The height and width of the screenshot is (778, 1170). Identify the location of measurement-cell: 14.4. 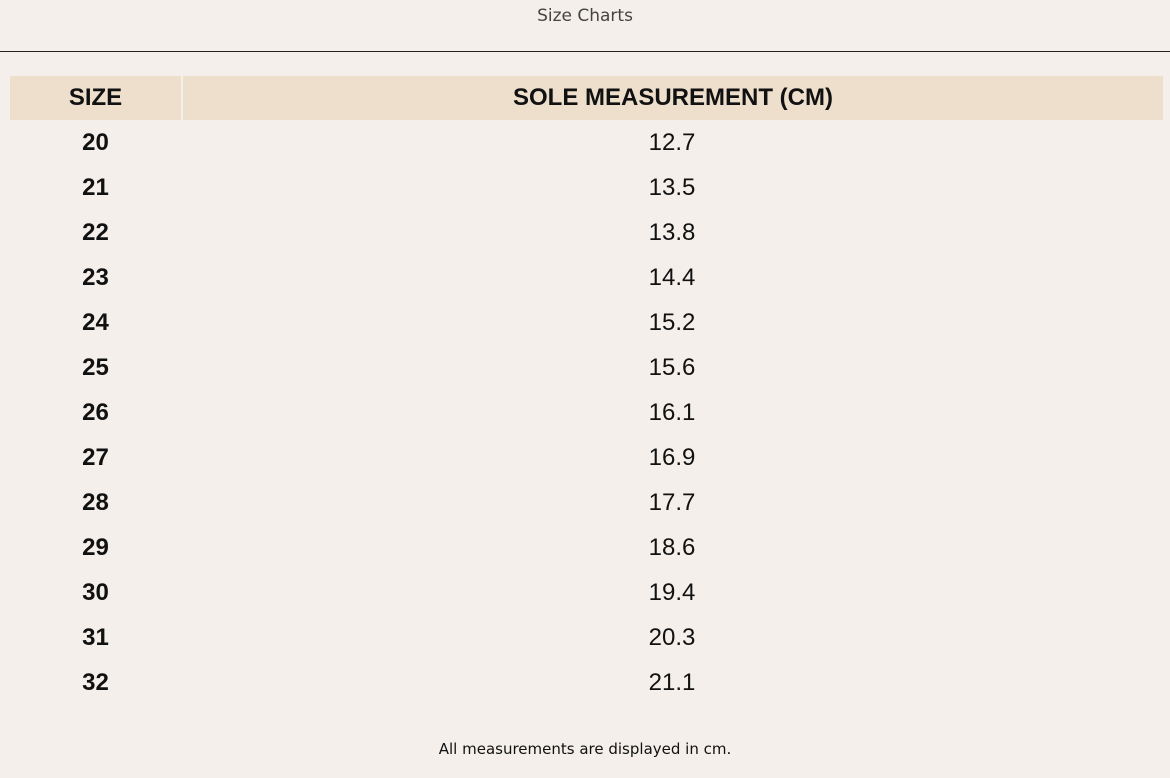
(672, 277).